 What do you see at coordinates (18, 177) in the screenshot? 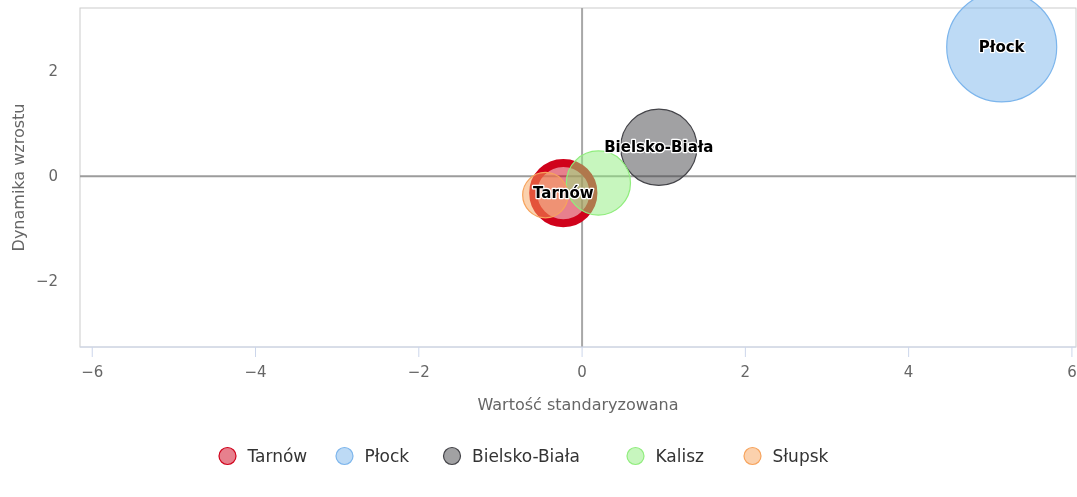
I see `y-axis-title: Dynamika wzrostu` at bounding box center [18, 177].